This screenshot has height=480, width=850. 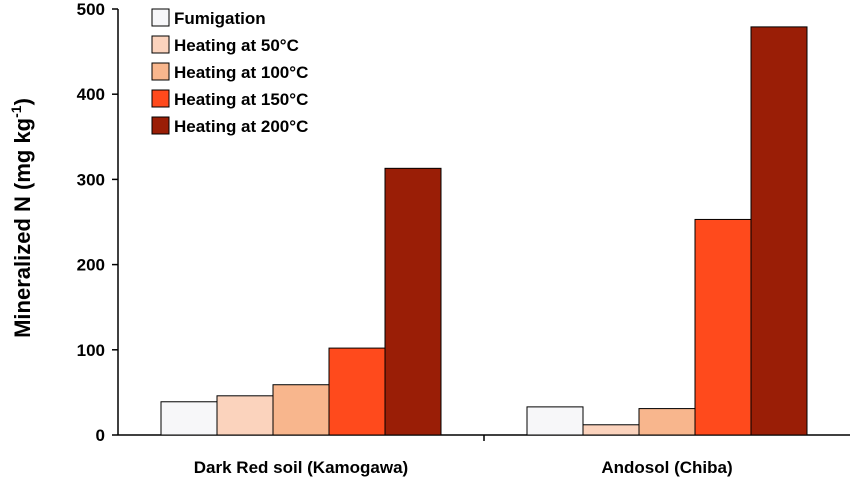 What do you see at coordinates (91, 9) in the screenshot?
I see `y-tick-label: 500` at bounding box center [91, 9].